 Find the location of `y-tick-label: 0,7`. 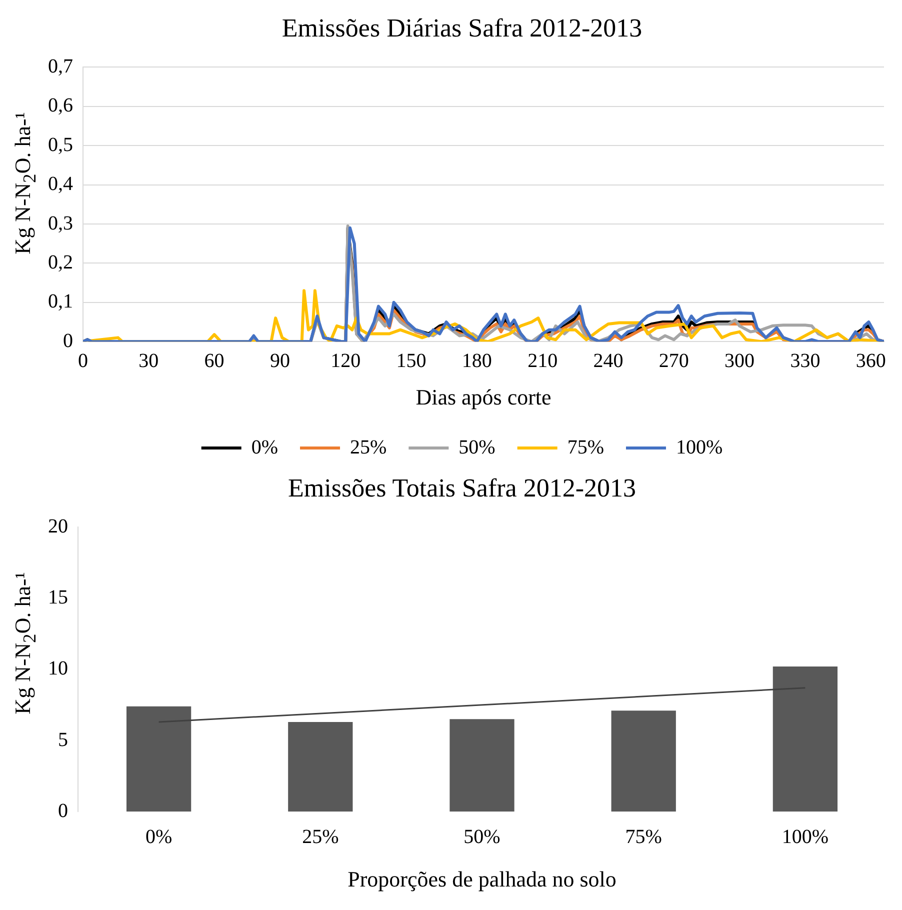

y-tick-label: 0,7 is located at coordinates (60, 66).